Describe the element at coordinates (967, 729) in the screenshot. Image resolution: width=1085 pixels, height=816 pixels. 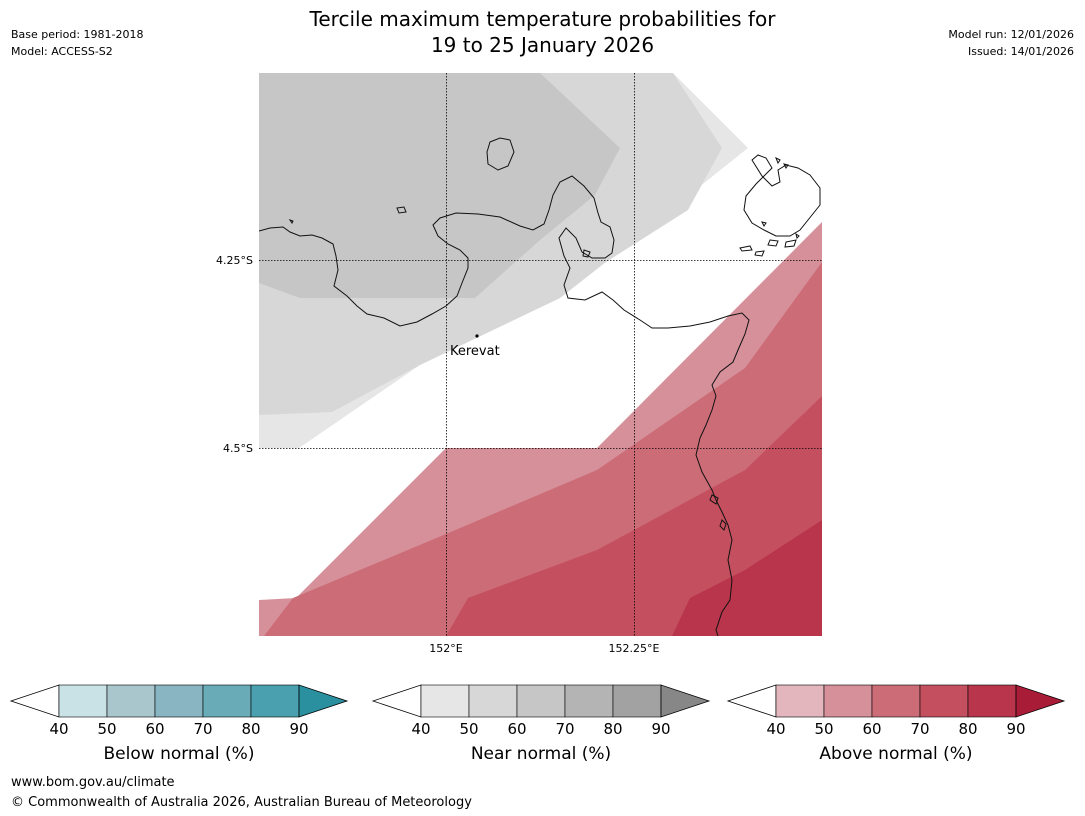
I see `above-tick-label: 80` at that location.